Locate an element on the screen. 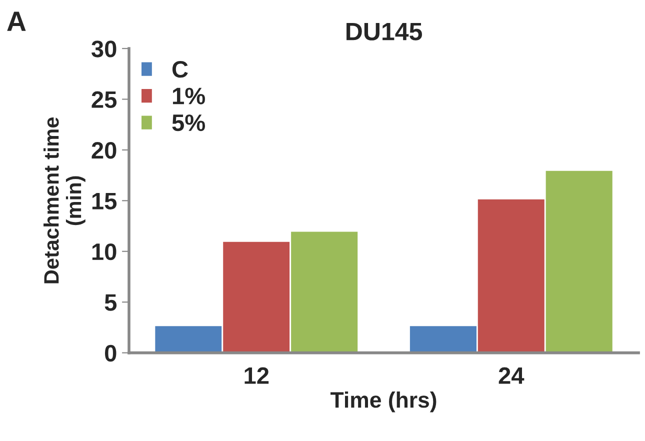 Image resolution: width=645 pixels, height=441 pixels. y-tick-label: 15 is located at coordinates (104, 201).